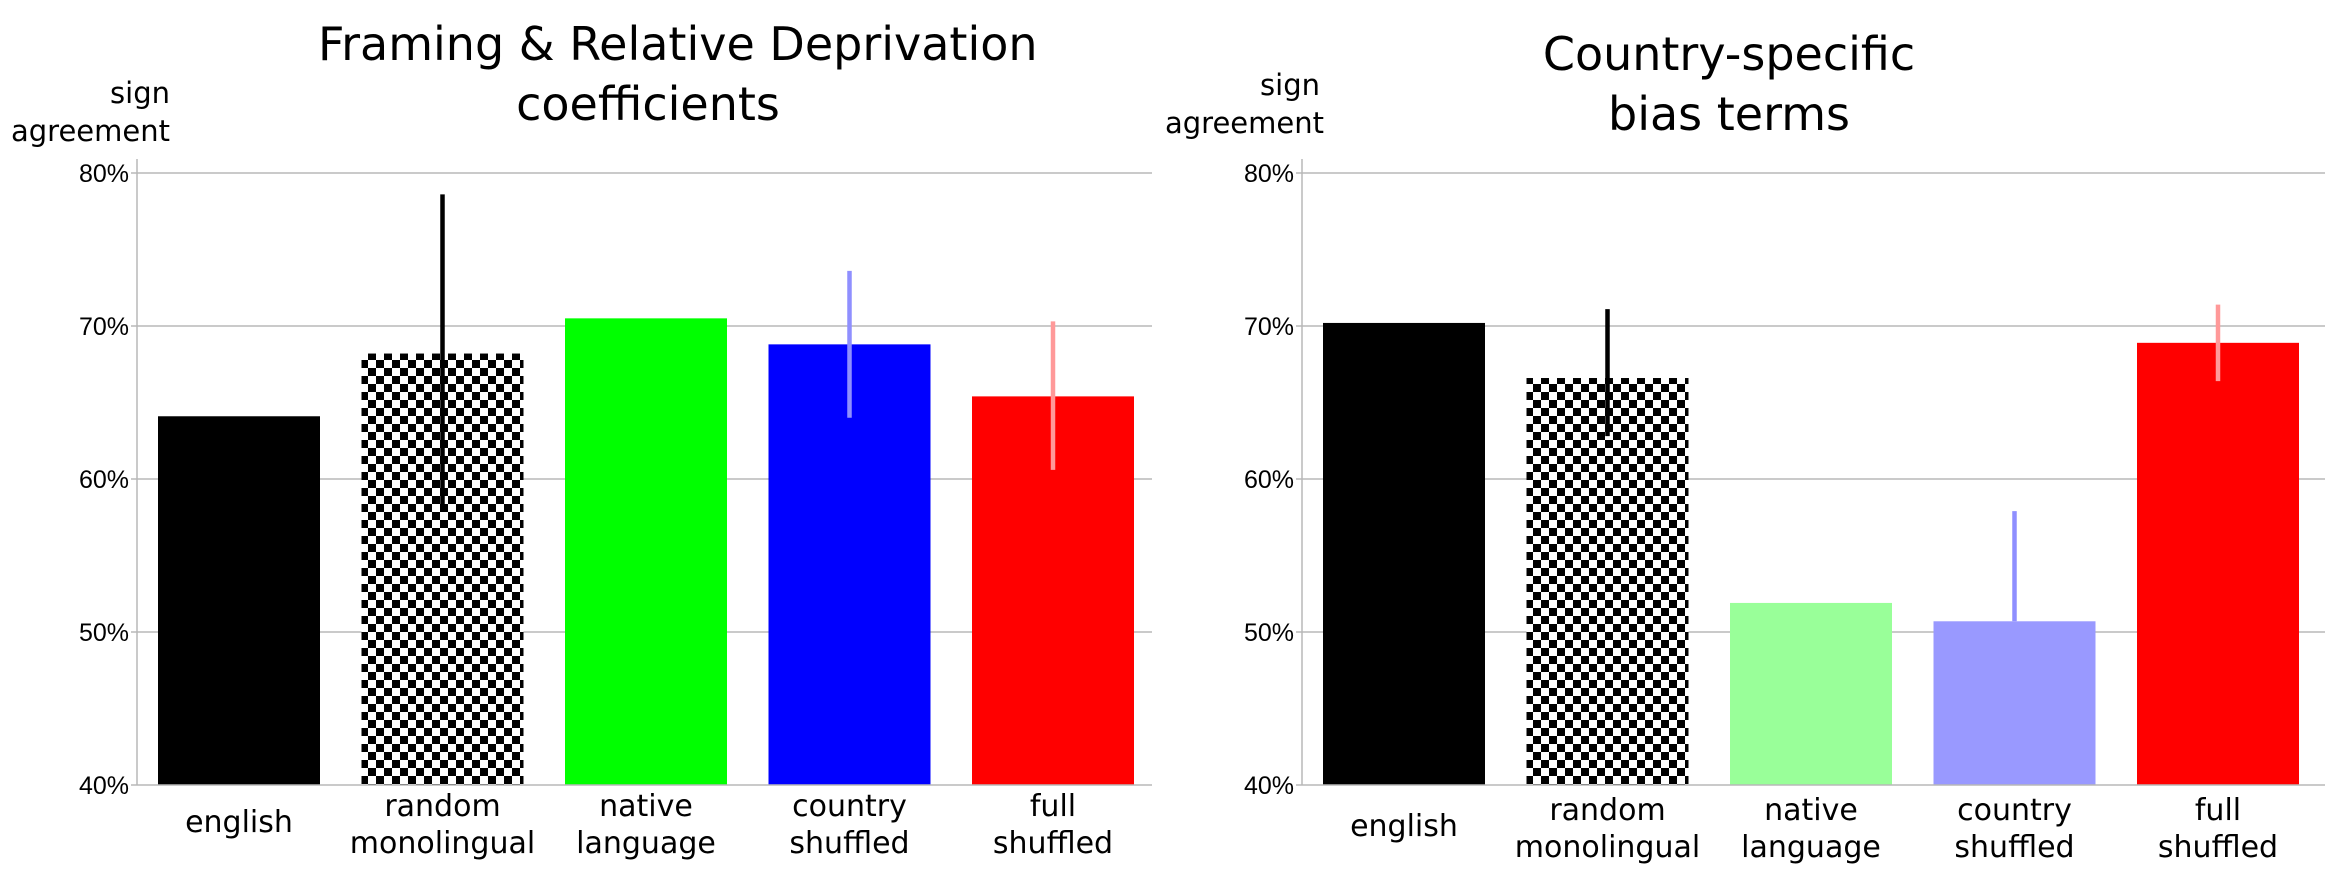  What do you see at coordinates (648, 104) in the screenshot?
I see `chart-title-line-2: coefficients` at bounding box center [648, 104].